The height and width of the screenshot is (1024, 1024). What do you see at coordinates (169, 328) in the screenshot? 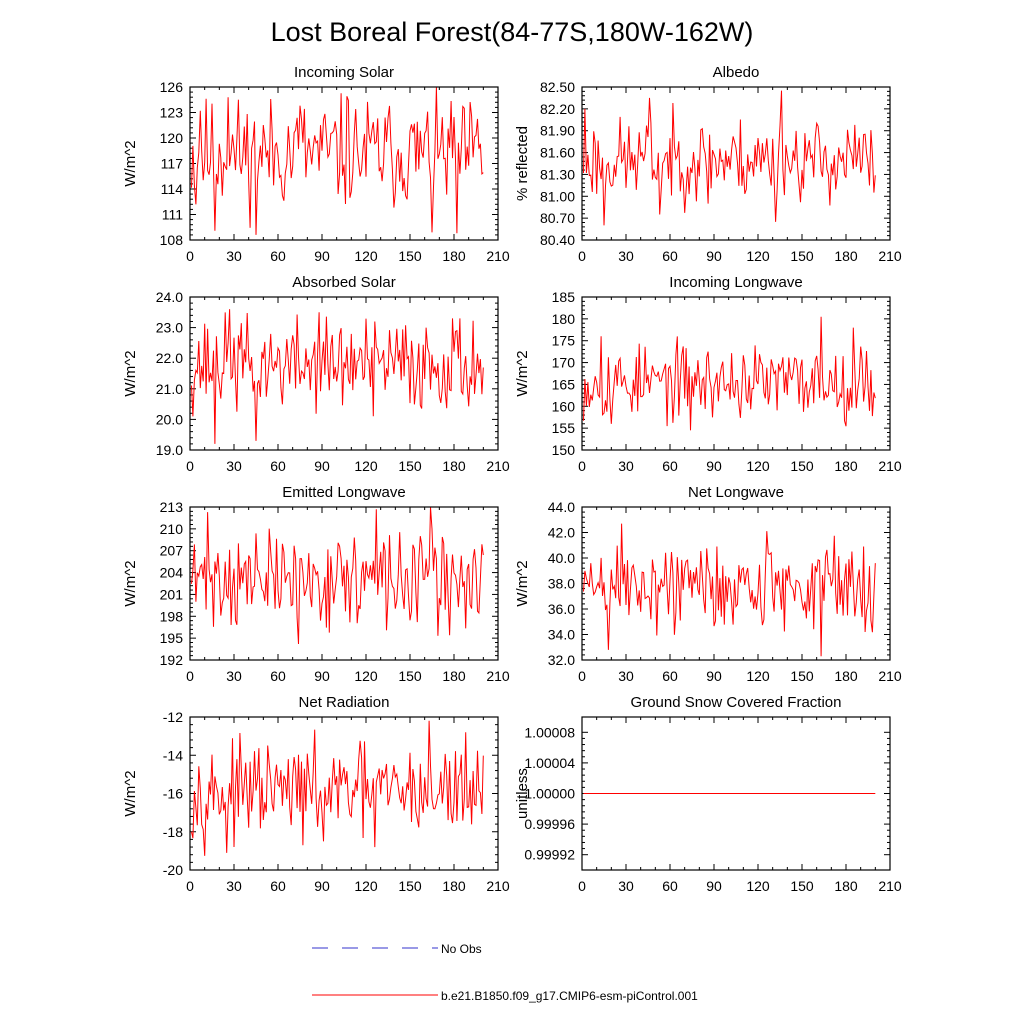
I see `y-tick-label: 23.0` at bounding box center [169, 328].